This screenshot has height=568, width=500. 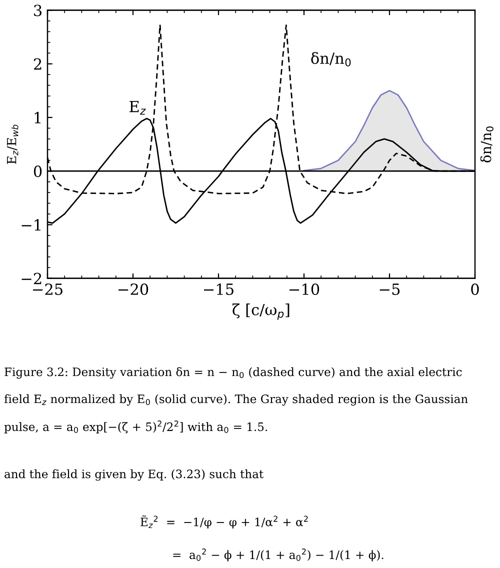 I want to click on x-tick-label: 0, so click(x=475, y=289).